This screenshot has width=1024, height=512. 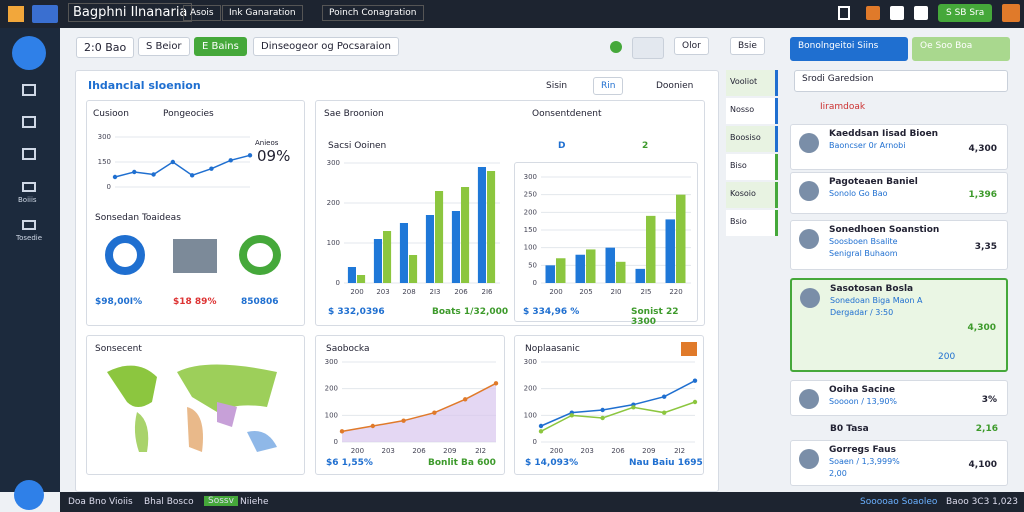 What do you see at coordinates (752, 167) in the screenshot?
I see `vertical-tab: Biso` at bounding box center [752, 167].